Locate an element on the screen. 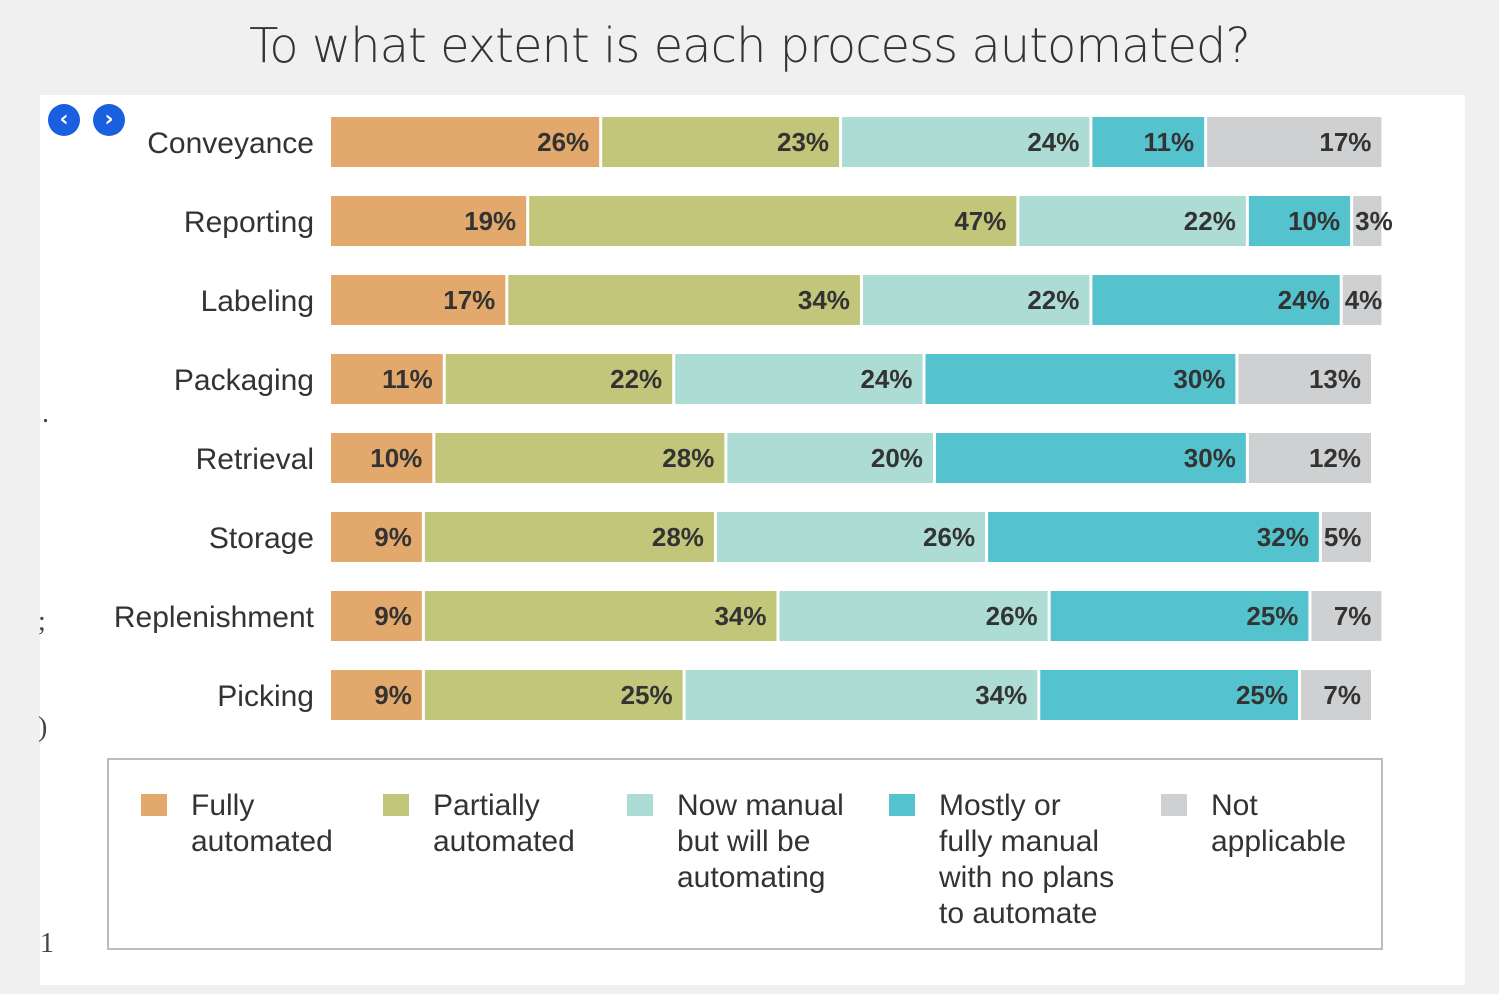 The height and width of the screenshot is (994, 1499). stray-mark: . is located at coordinates (45, 413).